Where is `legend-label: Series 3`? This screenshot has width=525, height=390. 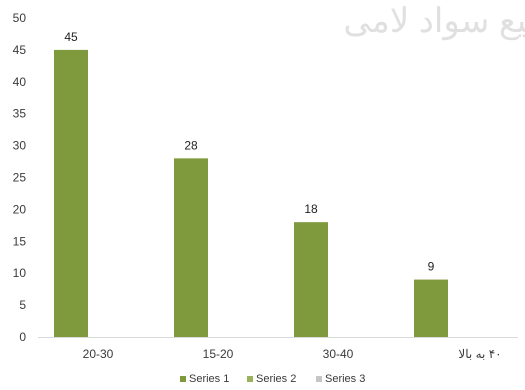 legend-label: Series 3 is located at coordinates (345, 379).